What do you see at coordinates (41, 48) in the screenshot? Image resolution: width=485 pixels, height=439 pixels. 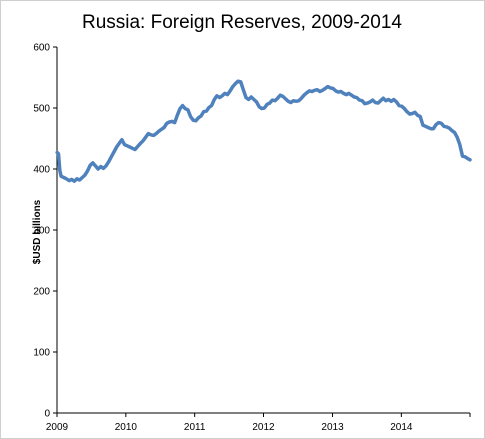 I see `y-tick-label: 600` at bounding box center [41, 48].